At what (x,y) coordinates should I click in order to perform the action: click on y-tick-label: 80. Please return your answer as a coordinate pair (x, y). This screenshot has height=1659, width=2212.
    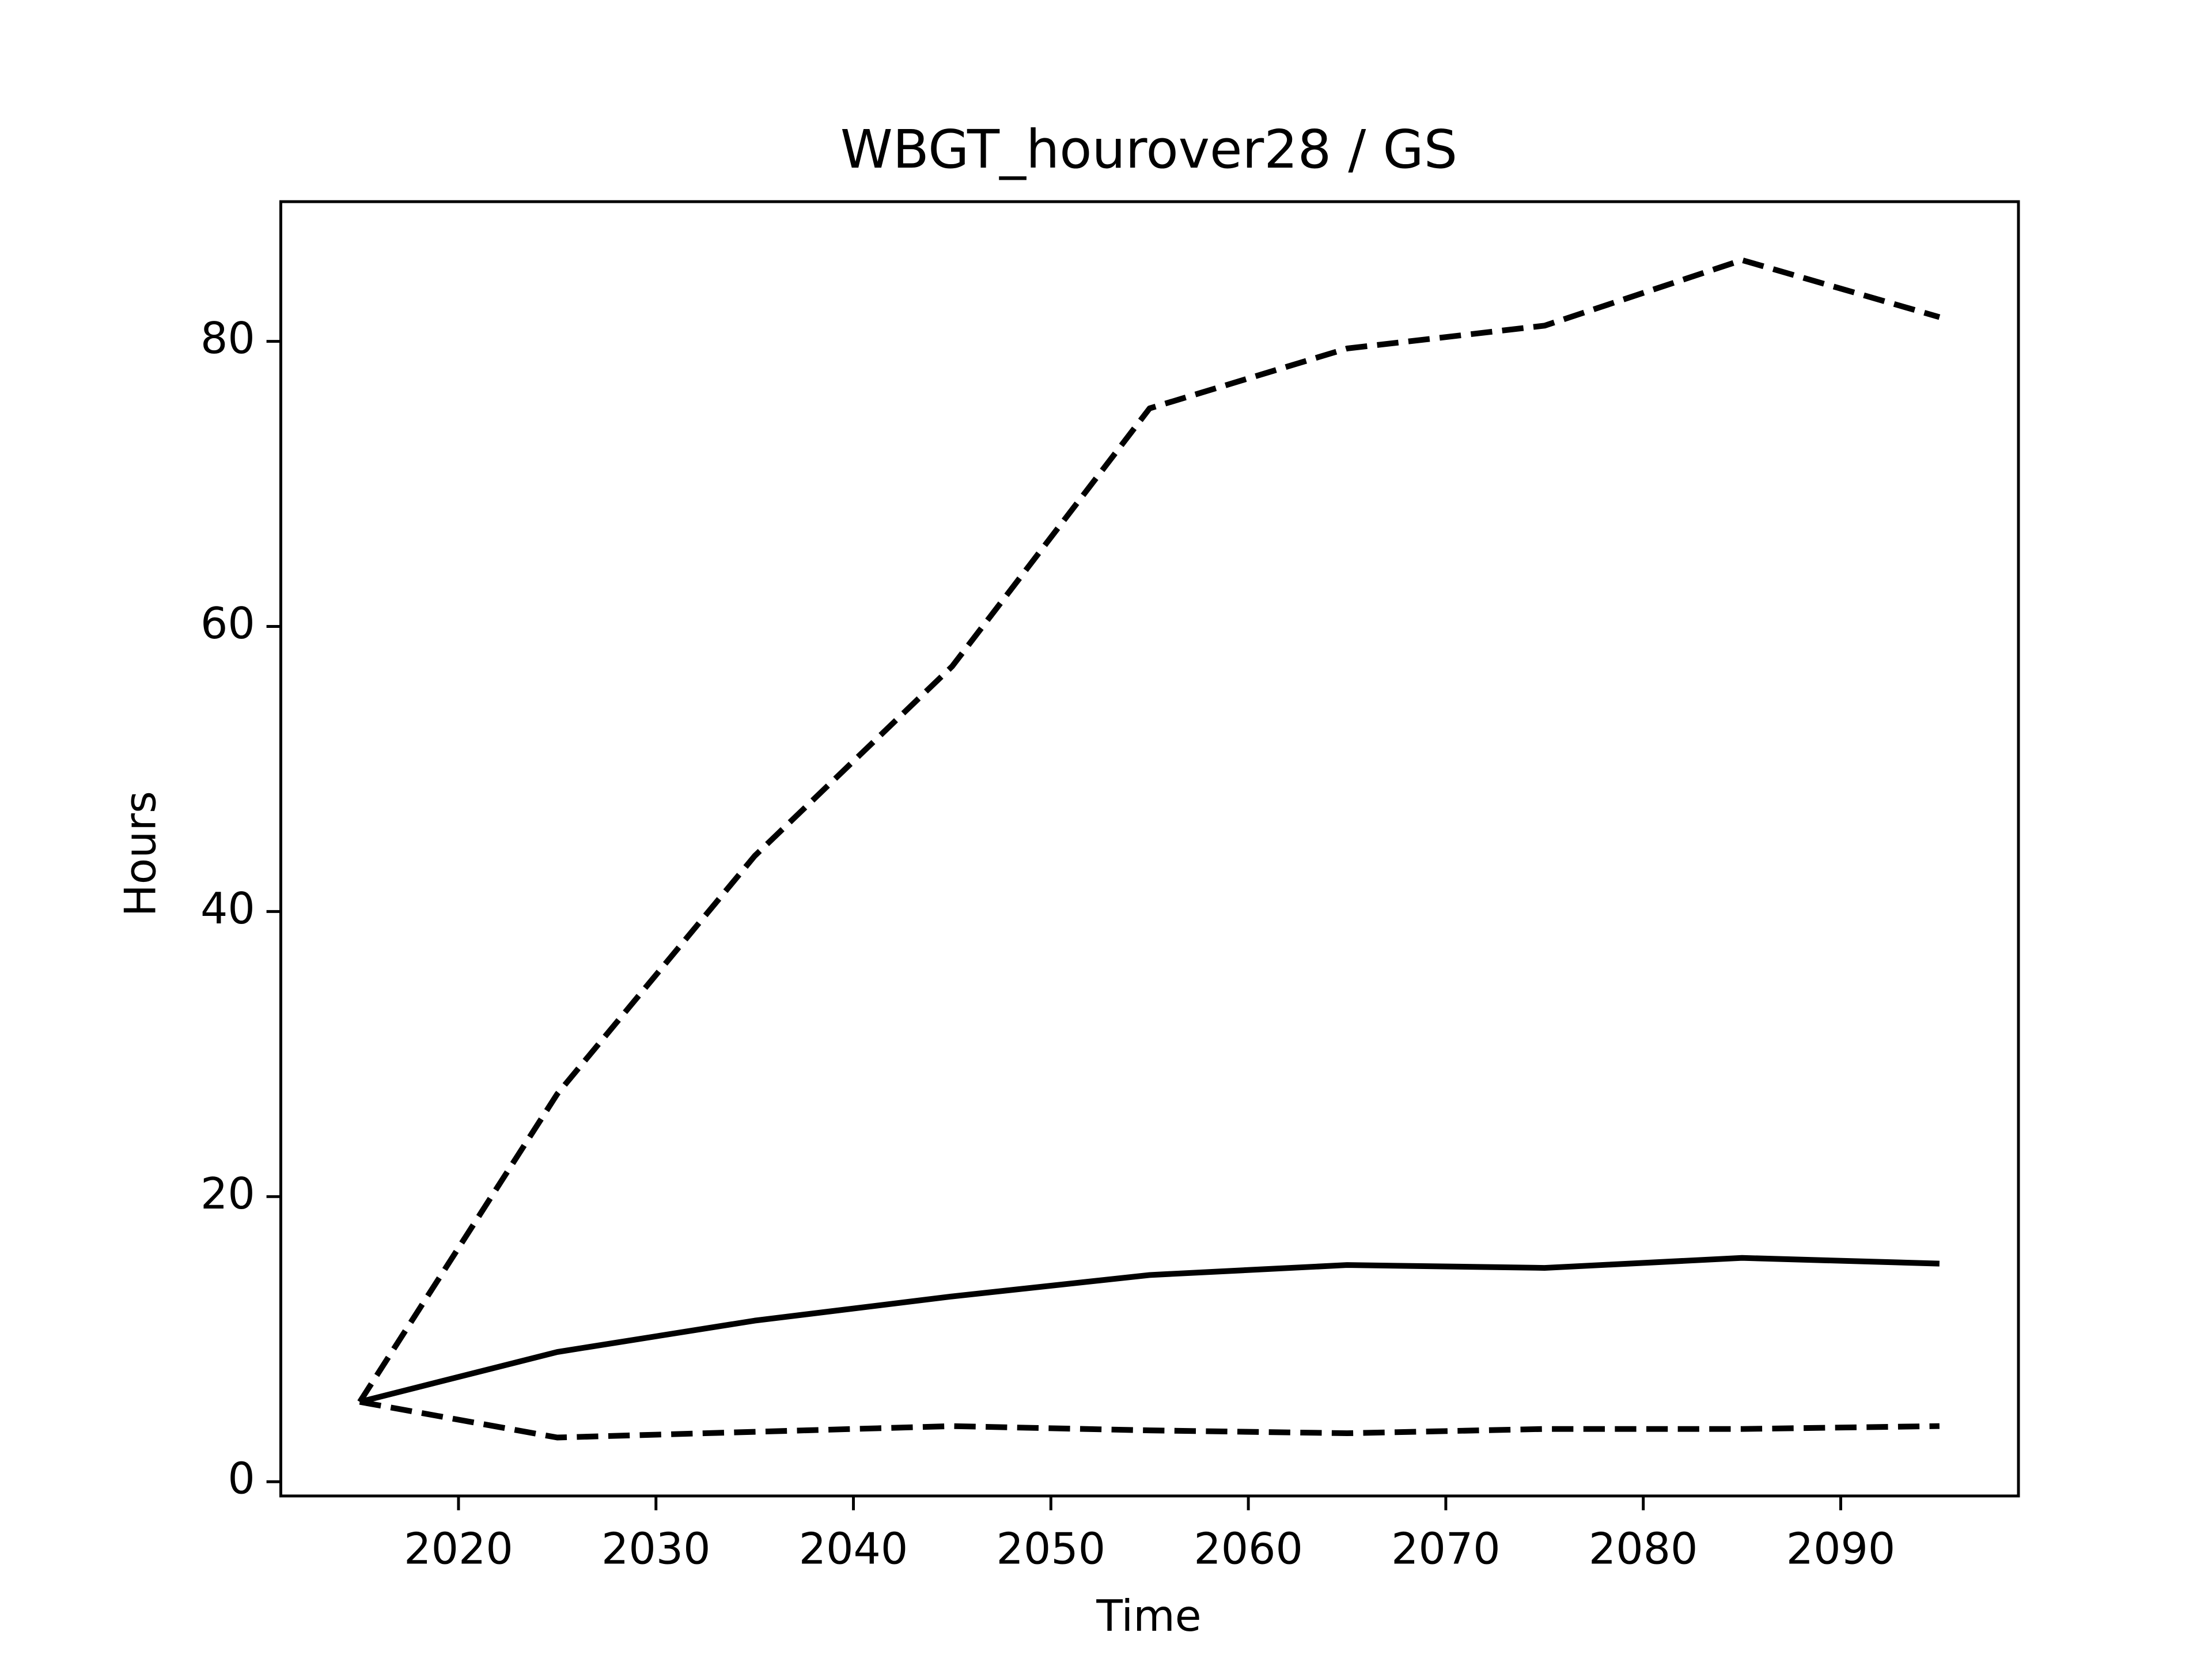
    Looking at the image, I should click on (227, 338).